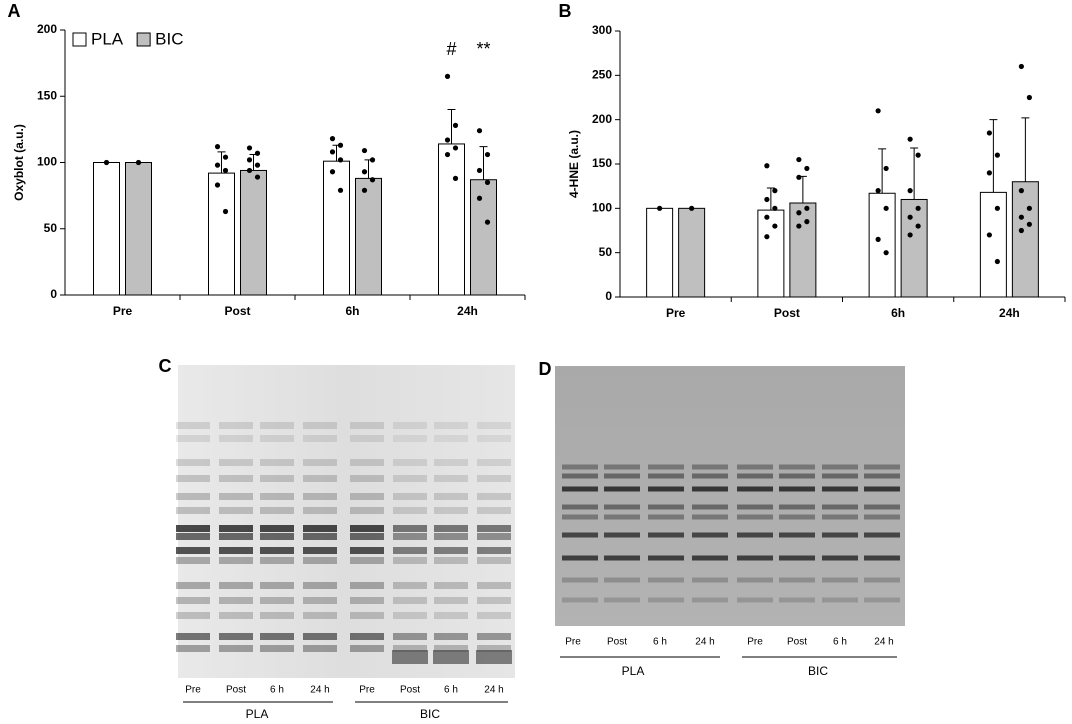 The image size is (1072, 724). What do you see at coordinates (14, 11) in the screenshot?
I see `panel-label: A` at bounding box center [14, 11].